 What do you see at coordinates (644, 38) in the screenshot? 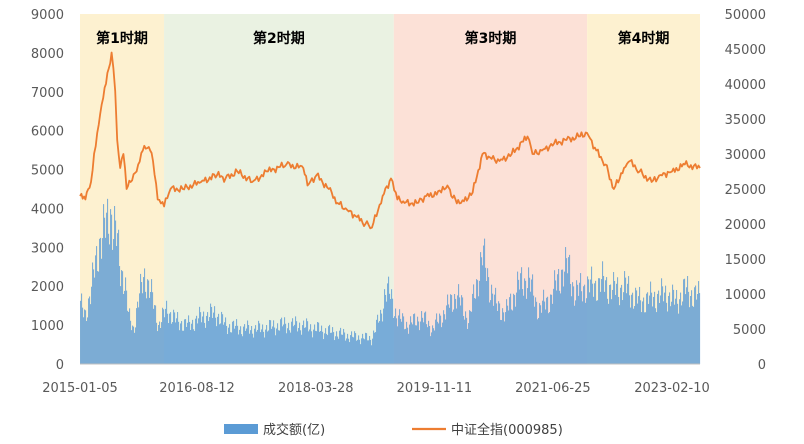
I see `period-label-4: 第4时期` at bounding box center [644, 38].